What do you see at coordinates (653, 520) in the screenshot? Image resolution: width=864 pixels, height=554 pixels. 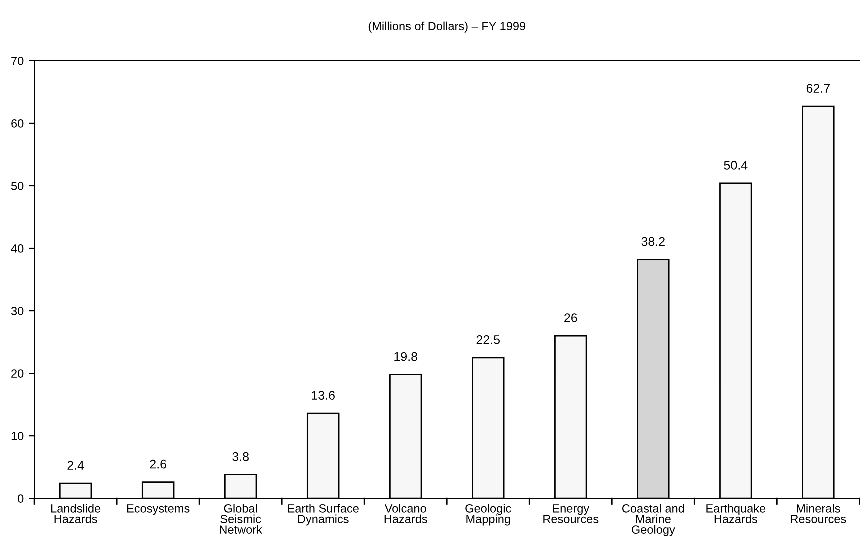 I see `x-tick-label: Coastal and Marine Geology` at bounding box center [653, 520].